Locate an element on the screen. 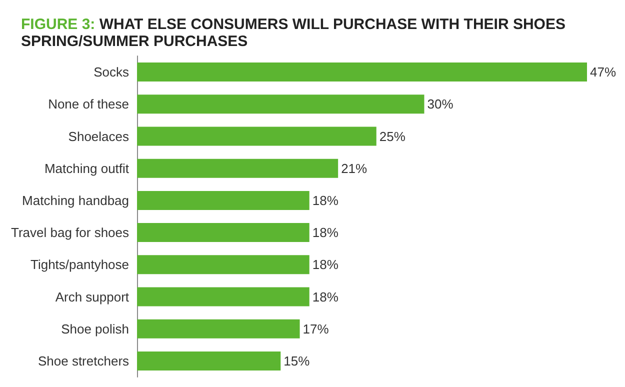 The height and width of the screenshot is (387, 625). data-label: 30% is located at coordinates (440, 104).